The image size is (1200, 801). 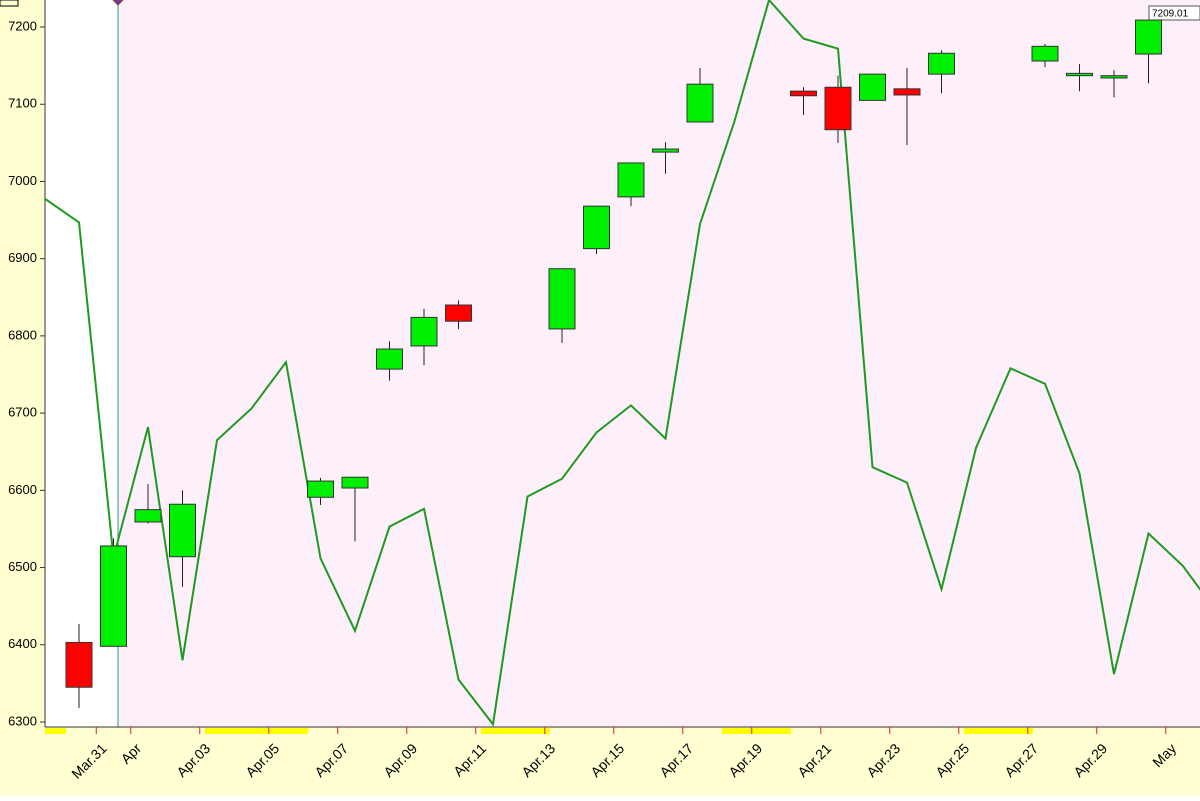 I want to click on y-tick-label: 6600, so click(x=22, y=489).